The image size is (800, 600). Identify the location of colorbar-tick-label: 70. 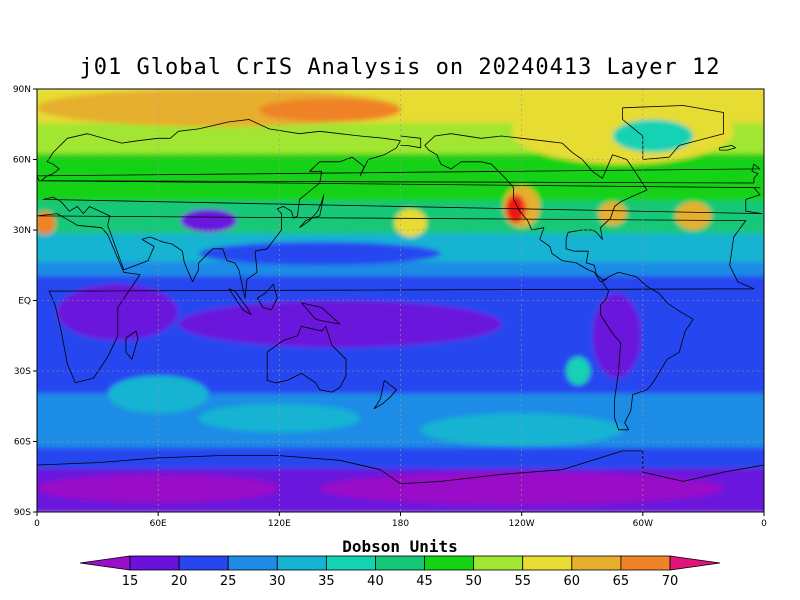
(670, 581).